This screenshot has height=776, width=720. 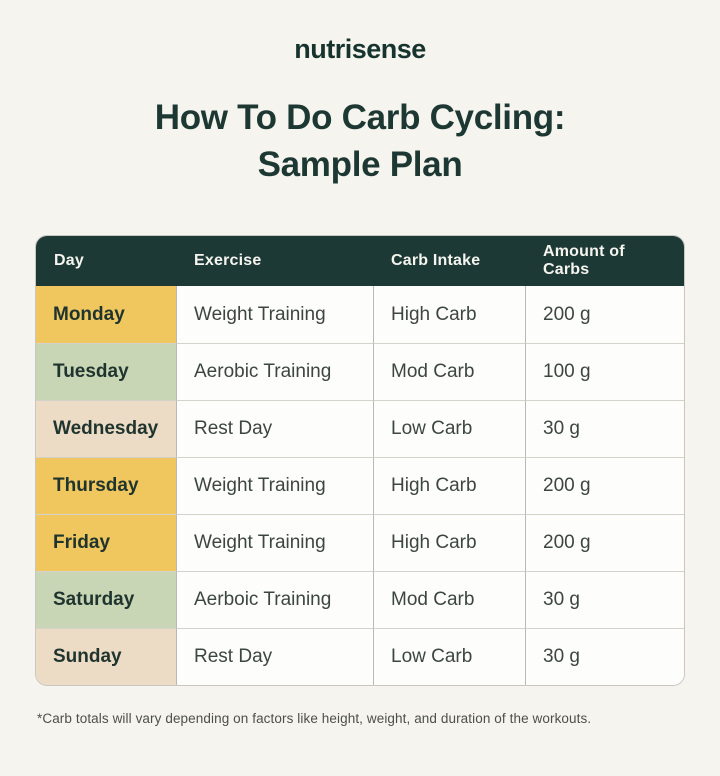 What do you see at coordinates (449, 261) in the screenshot?
I see `column-header: Carb Intake` at bounding box center [449, 261].